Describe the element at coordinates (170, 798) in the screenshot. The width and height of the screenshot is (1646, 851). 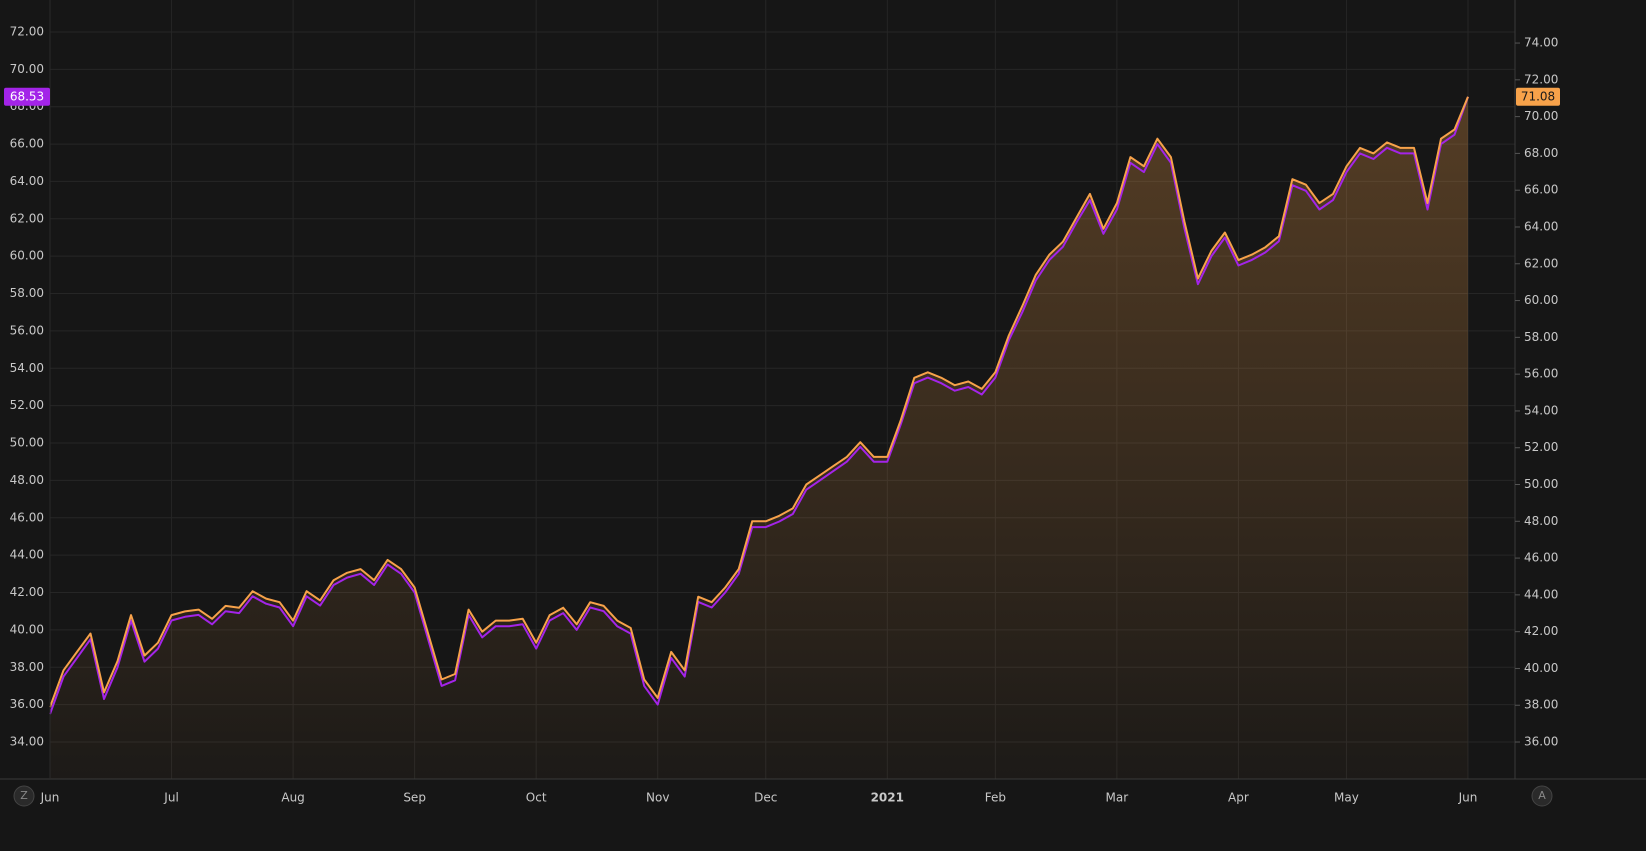
I see `x-tick-label: Jul` at that location.